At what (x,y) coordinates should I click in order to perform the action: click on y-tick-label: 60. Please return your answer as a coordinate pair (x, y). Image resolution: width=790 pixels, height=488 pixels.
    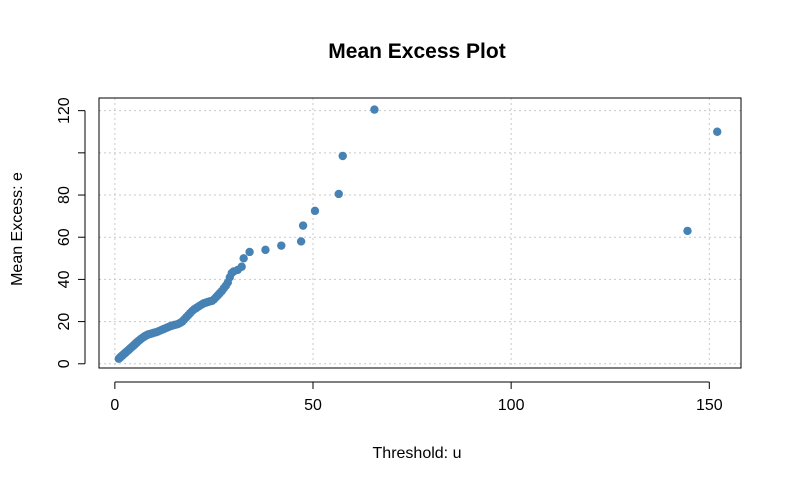
    Looking at the image, I should click on (64, 237).